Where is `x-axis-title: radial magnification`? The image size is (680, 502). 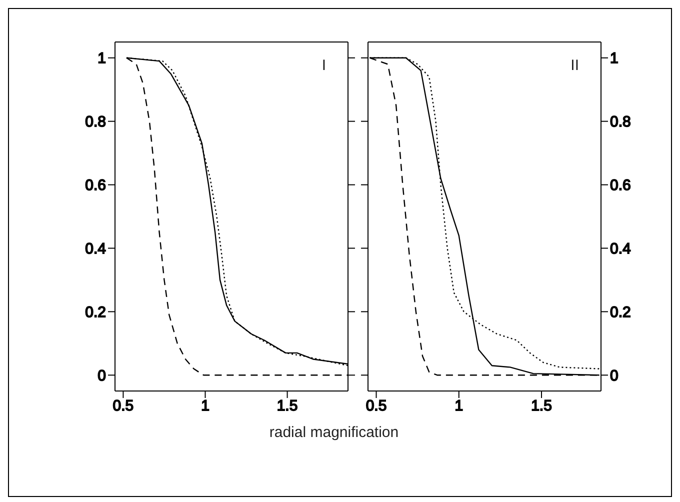
x-axis-title: radial magnification is located at coordinates (334, 432).